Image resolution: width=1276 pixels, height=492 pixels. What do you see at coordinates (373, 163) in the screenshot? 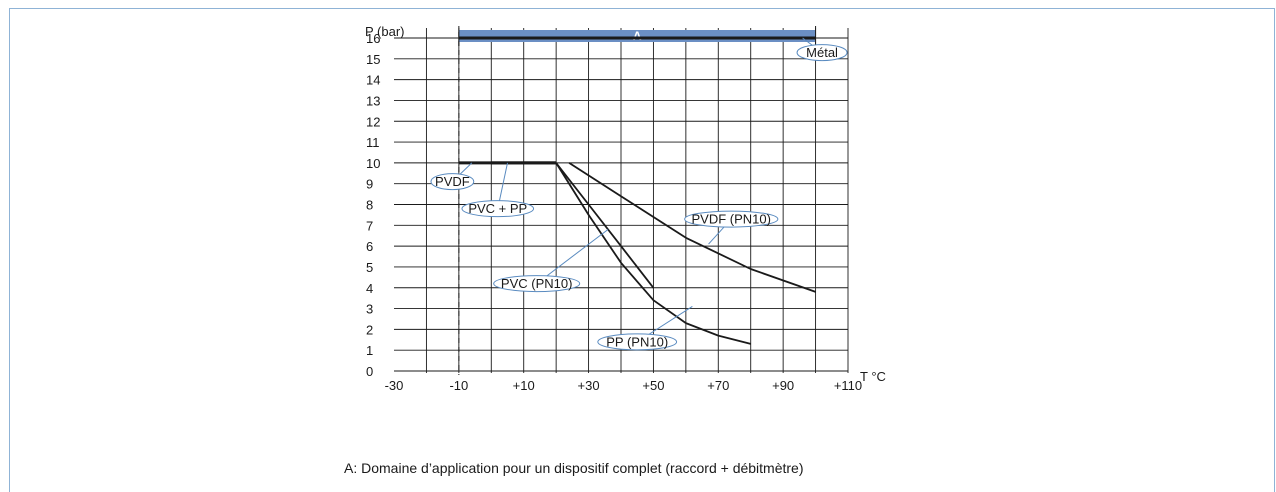
I see `y-tick-label: 10` at bounding box center [373, 163].